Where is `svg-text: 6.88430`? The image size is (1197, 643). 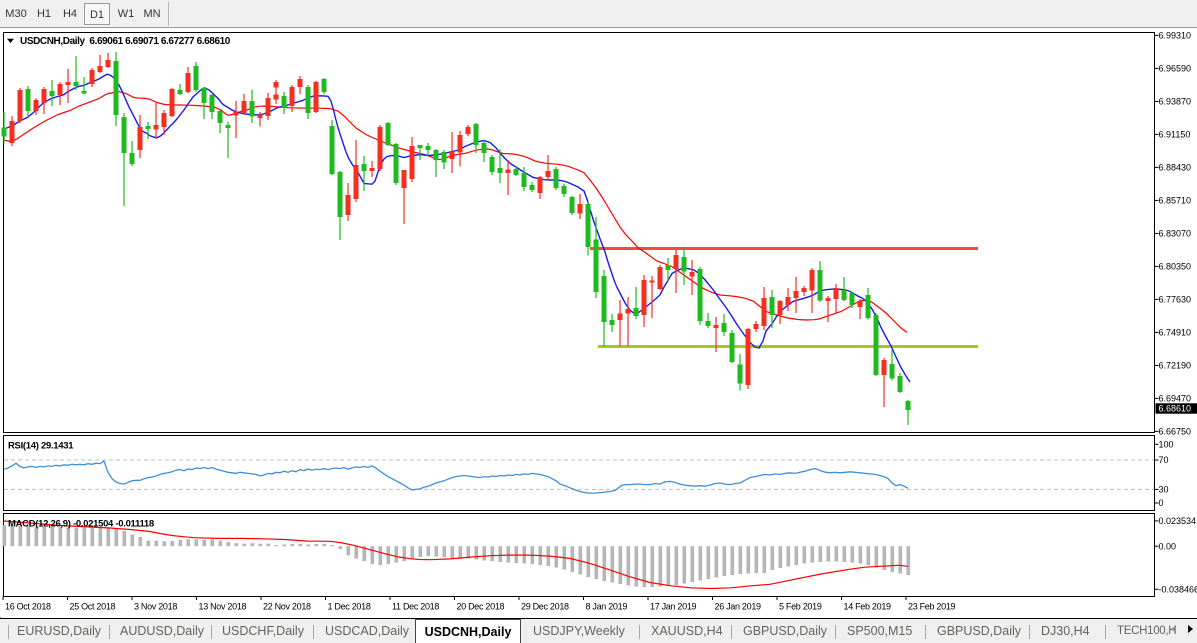 svg-text: 6.88430 is located at coordinates (1175, 168).